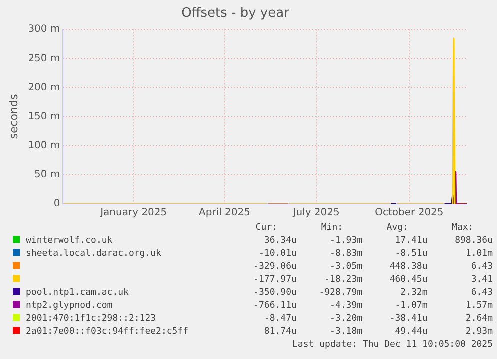  What do you see at coordinates (479, 254) in the screenshot?
I see `text: 1.01m` at bounding box center [479, 254].